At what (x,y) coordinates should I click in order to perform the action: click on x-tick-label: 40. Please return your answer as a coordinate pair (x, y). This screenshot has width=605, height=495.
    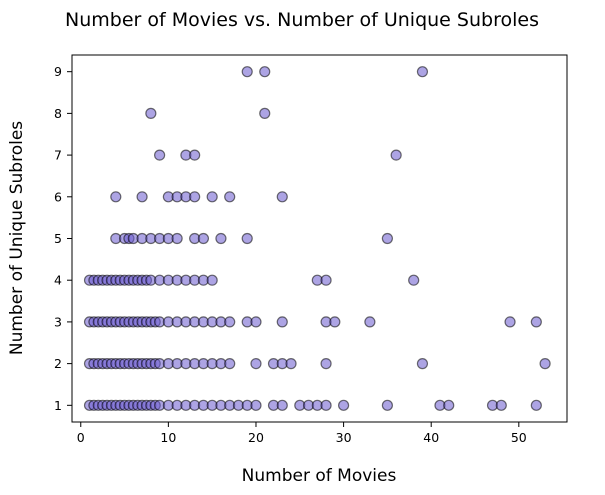
    Looking at the image, I should click on (431, 437).